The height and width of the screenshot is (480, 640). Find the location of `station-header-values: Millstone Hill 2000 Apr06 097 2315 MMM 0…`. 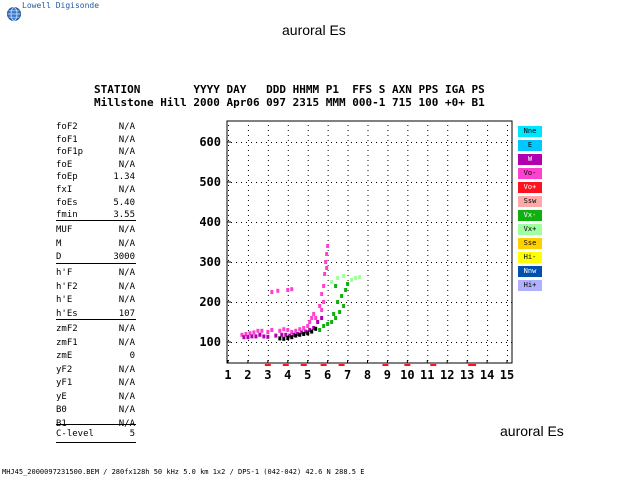

station-header-values: Millstone Hill 2000 Apr06 097 2315 MMM 0… is located at coordinates (289, 102).